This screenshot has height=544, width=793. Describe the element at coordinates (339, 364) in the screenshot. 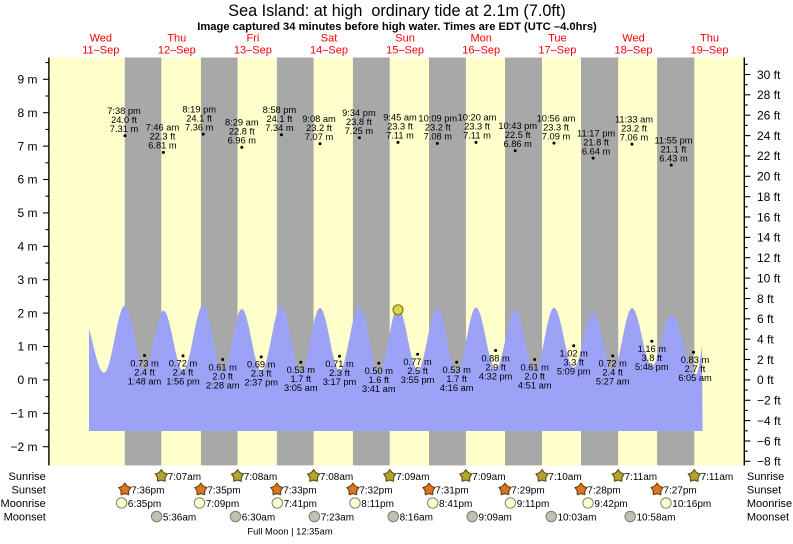

I see `svg-text: 0.71 m` at that location.